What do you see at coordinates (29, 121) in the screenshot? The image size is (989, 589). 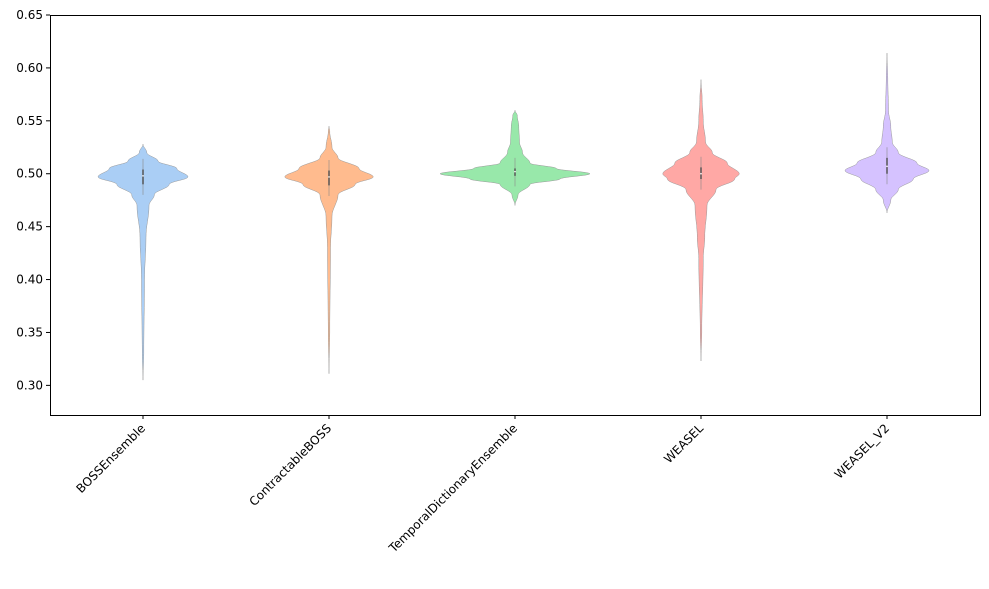 I see `y-tick-label: 0.55` at bounding box center [29, 121].